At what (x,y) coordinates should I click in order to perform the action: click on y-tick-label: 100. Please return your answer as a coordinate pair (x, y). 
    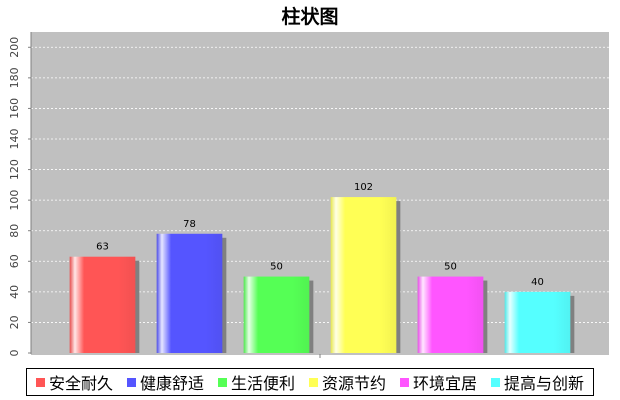
    Looking at the image, I should click on (14, 200).